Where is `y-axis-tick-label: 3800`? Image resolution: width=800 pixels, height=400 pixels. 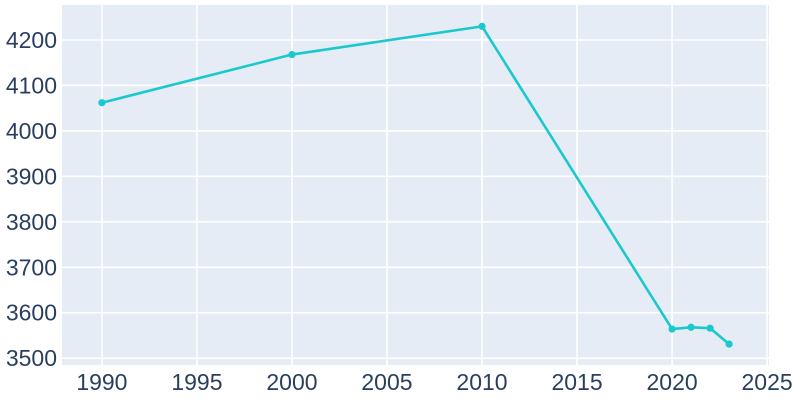
y-axis-tick-label: 3800 is located at coordinates (31, 222).